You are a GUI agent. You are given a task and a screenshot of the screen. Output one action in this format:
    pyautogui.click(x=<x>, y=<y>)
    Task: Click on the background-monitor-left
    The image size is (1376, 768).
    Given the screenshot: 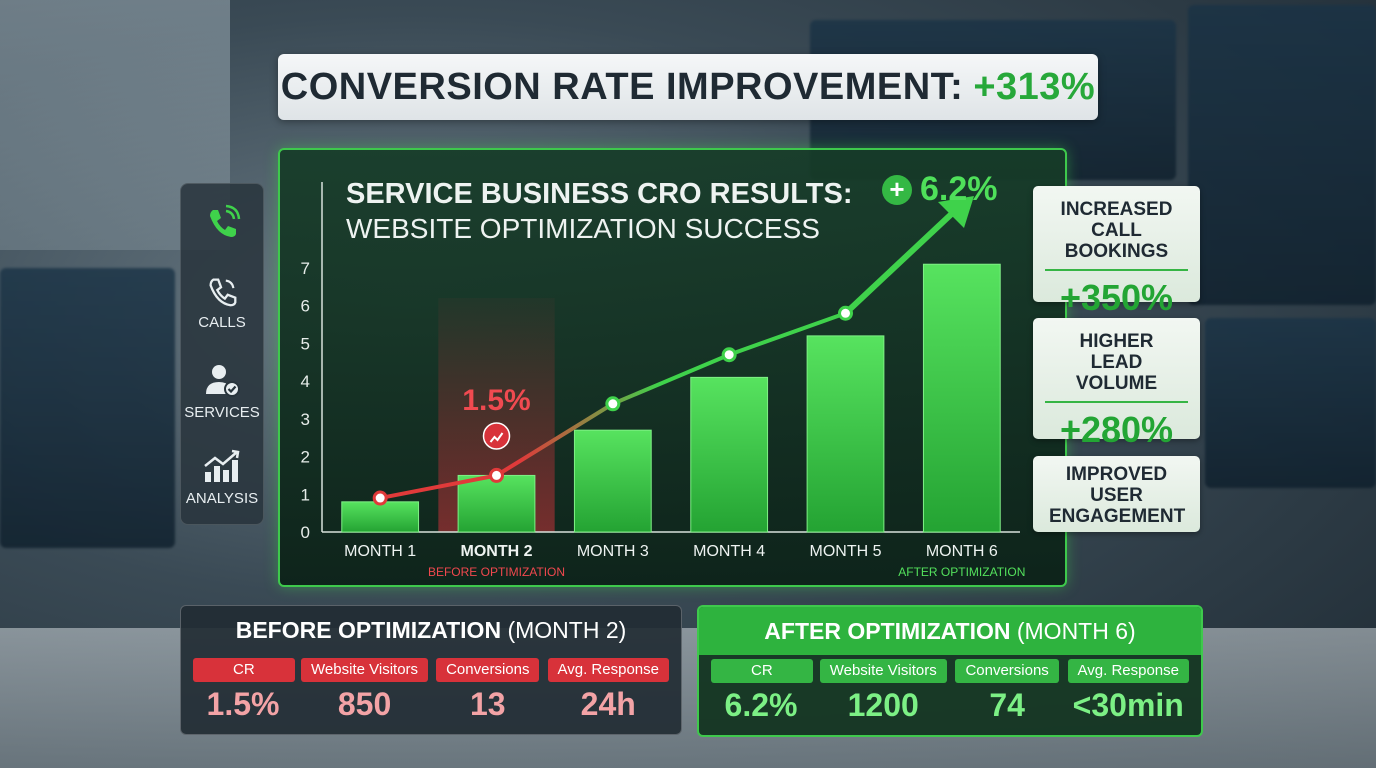 What is the action you would take?
    pyautogui.click(x=87, y=408)
    